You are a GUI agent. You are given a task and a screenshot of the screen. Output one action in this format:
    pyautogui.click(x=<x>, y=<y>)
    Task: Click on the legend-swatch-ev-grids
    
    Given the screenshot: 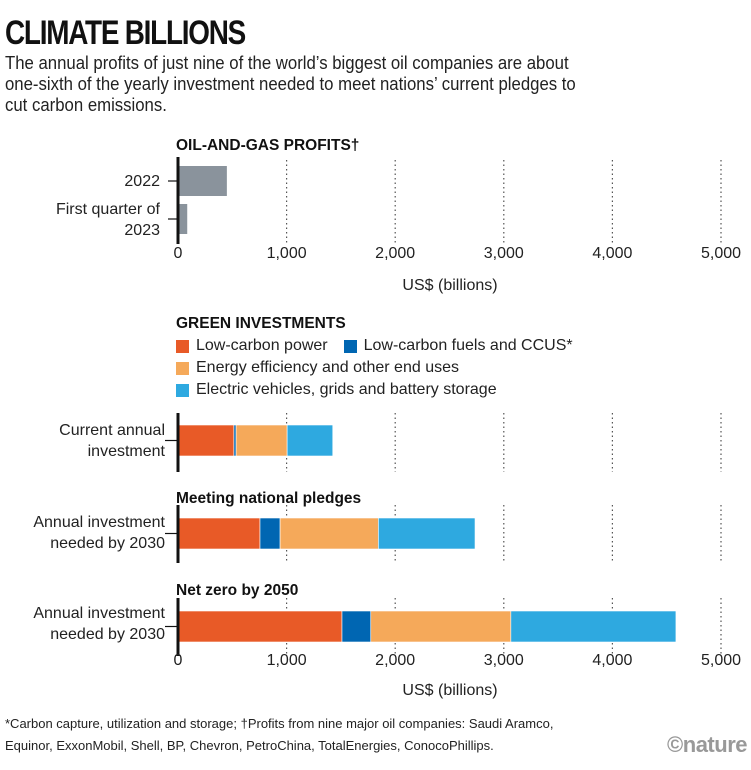 What is the action you would take?
    pyautogui.click(x=182, y=390)
    